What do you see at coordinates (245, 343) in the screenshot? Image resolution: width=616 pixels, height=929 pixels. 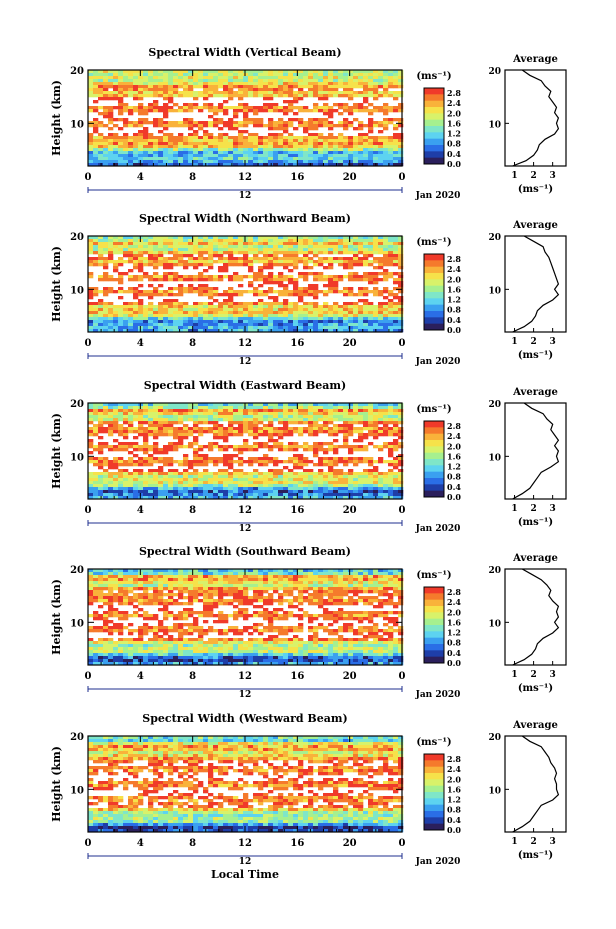 I see `x-tick-label: 12` at bounding box center [245, 343].